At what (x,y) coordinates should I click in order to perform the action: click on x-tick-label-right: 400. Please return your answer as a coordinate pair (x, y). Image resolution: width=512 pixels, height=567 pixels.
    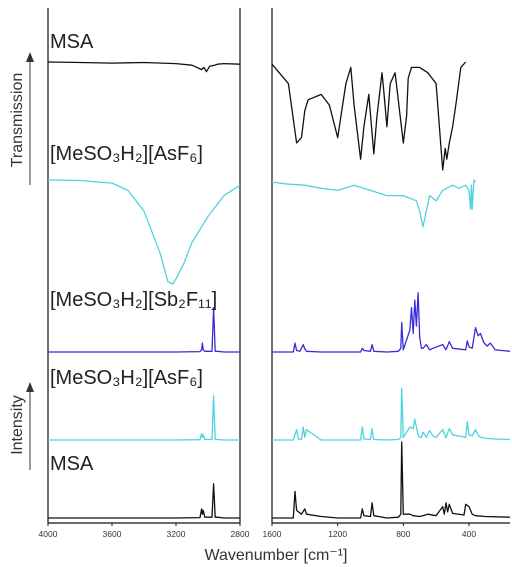
    Looking at the image, I should click on (469, 534).